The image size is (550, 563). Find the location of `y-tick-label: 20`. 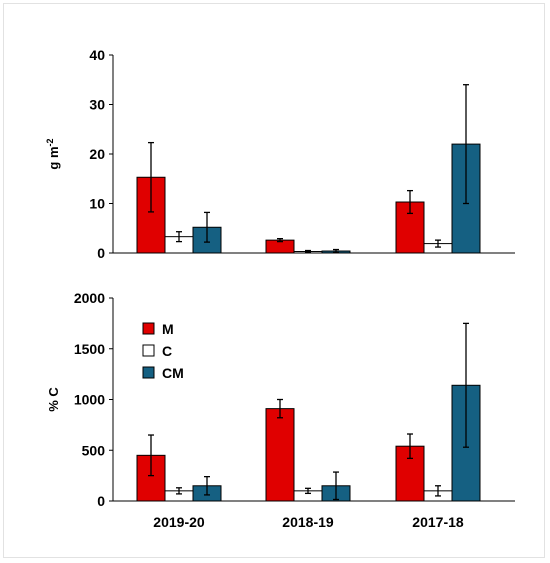

y-tick-label: 20 is located at coordinates (97, 154).